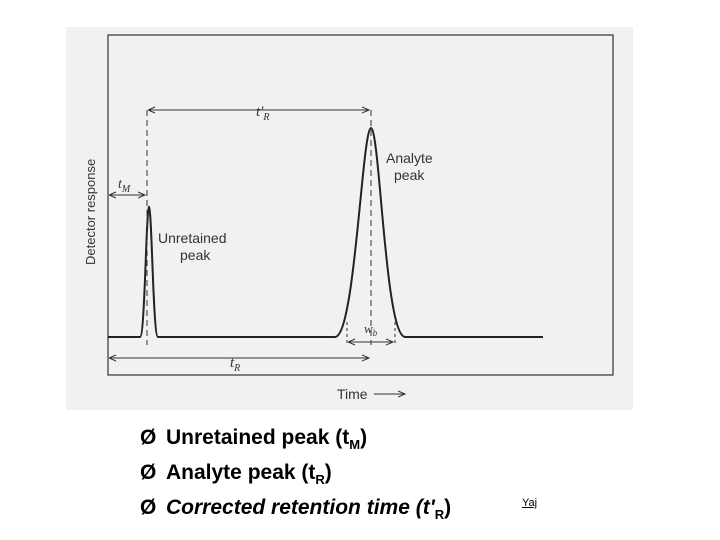  I want to click on w-b-label: wb, so click(371, 329).